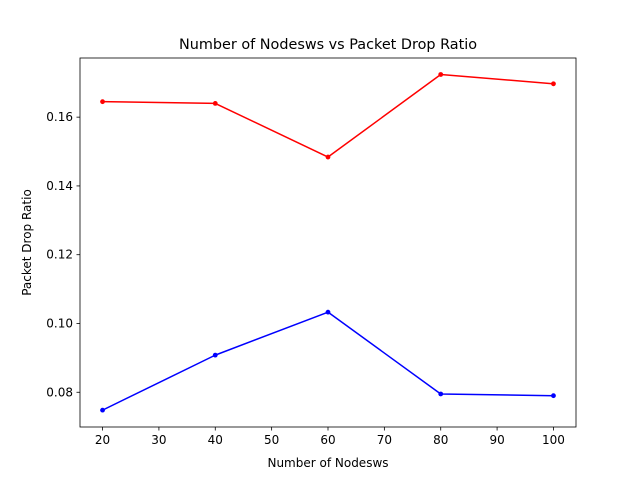 This screenshot has height=480, width=640. What do you see at coordinates (215, 440) in the screenshot?
I see `x-tick-label: 40` at bounding box center [215, 440].